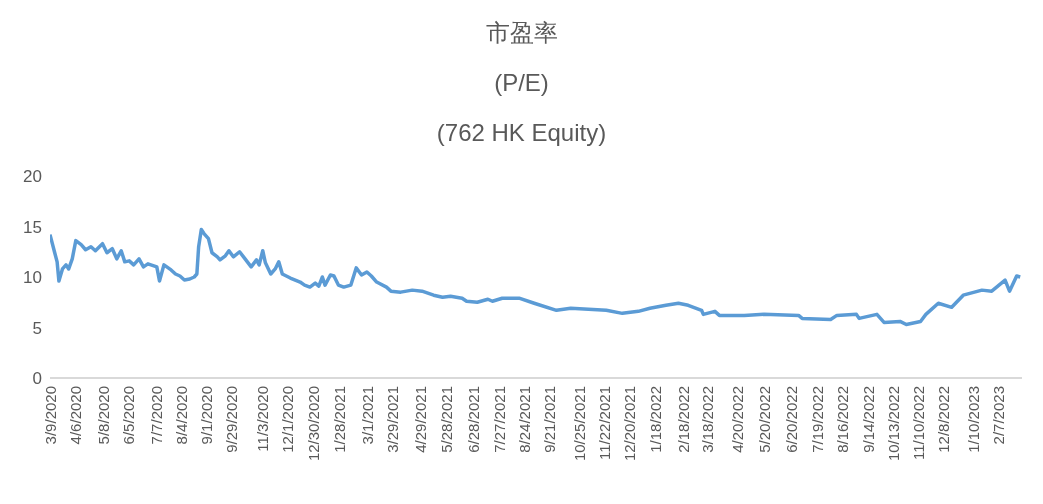 The height and width of the screenshot is (504, 1043). What do you see at coordinates (998, 415) in the screenshot?
I see `x-tick-label: 2/7/2023` at bounding box center [998, 415].